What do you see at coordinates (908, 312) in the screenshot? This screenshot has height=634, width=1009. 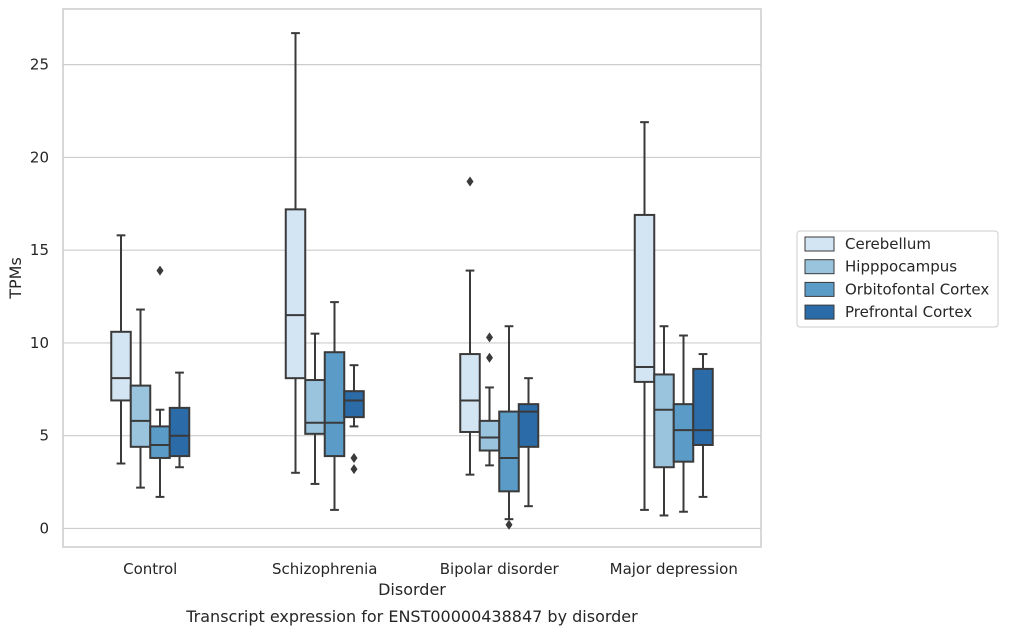 I see `legend-entry-label: Prefrontal Cortex` at bounding box center [908, 312].